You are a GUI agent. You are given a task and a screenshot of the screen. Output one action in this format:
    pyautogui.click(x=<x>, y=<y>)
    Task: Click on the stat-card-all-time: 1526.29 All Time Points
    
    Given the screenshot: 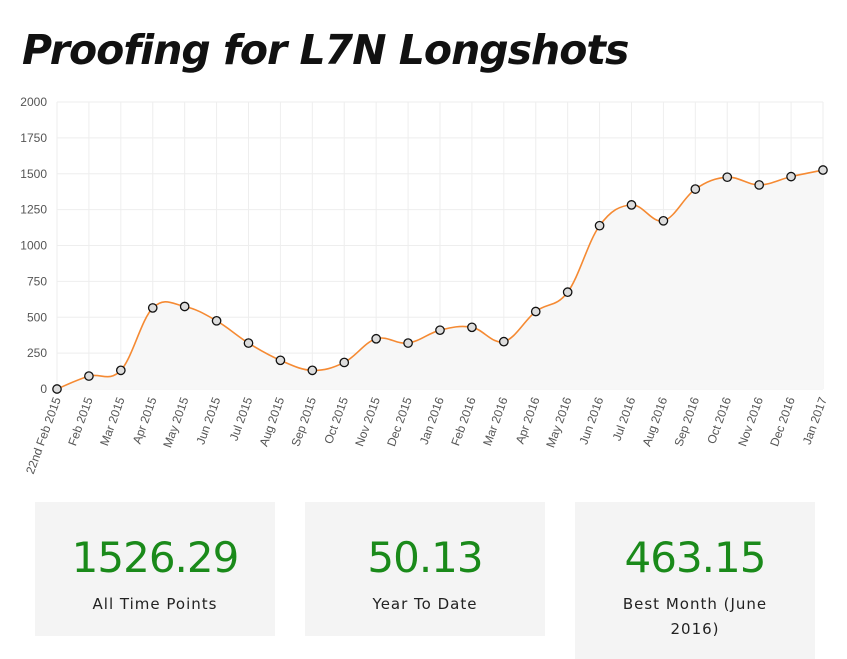 What is the action you would take?
    pyautogui.click(x=155, y=569)
    